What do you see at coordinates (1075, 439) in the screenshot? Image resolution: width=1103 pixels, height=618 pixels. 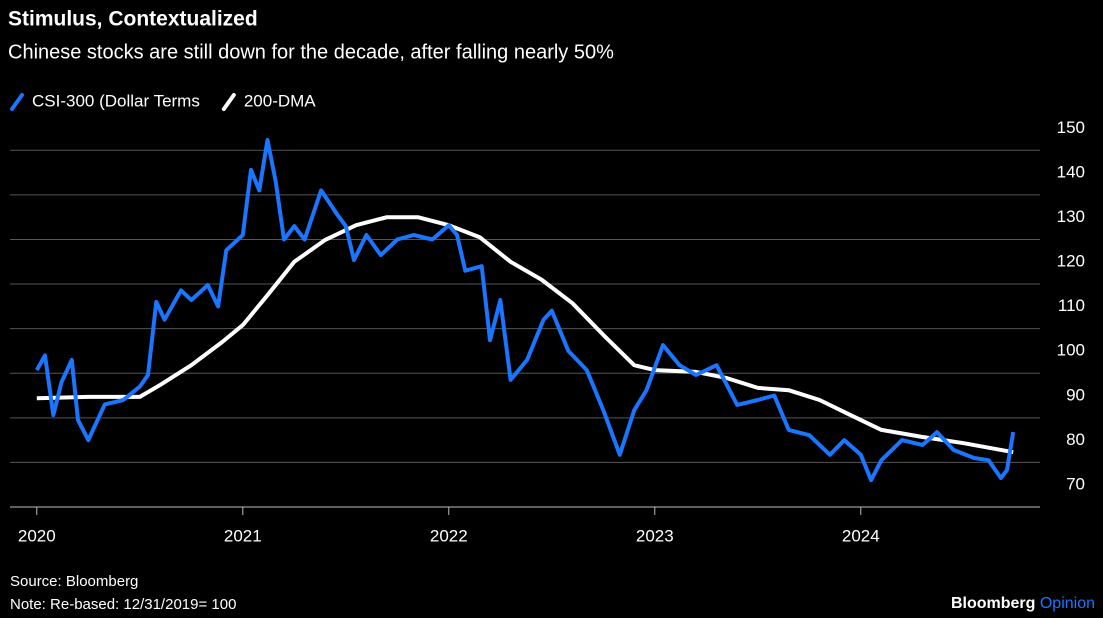 I see `y-tick-label: 80` at bounding box center [1075, 439].